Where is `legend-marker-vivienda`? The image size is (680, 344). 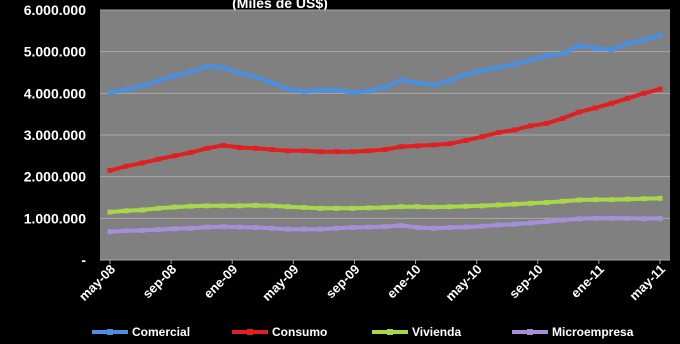 legend-marker-vivienda is located at coordinates (390, 332).